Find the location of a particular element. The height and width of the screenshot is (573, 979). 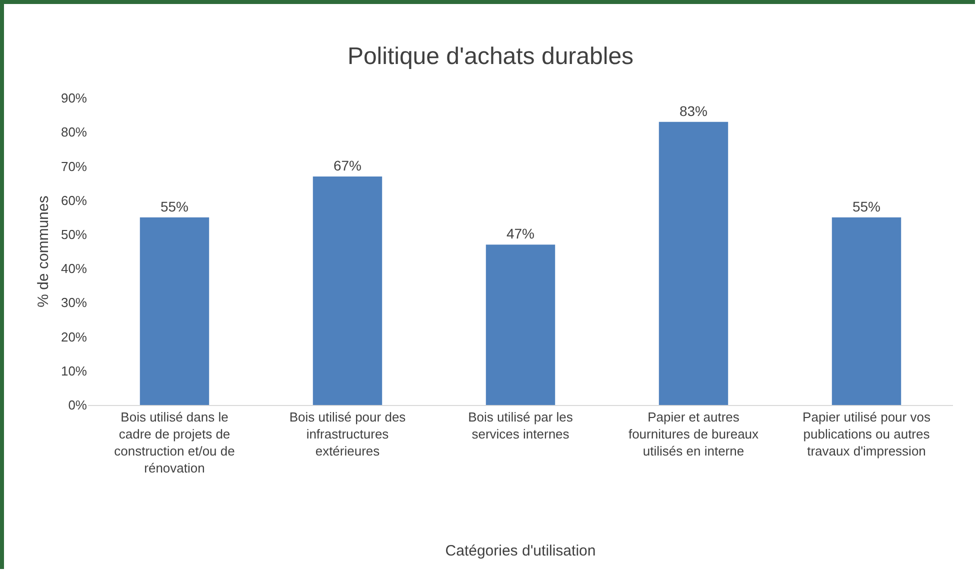

y-tick-label: 80% is located at coordinates (74, 132).